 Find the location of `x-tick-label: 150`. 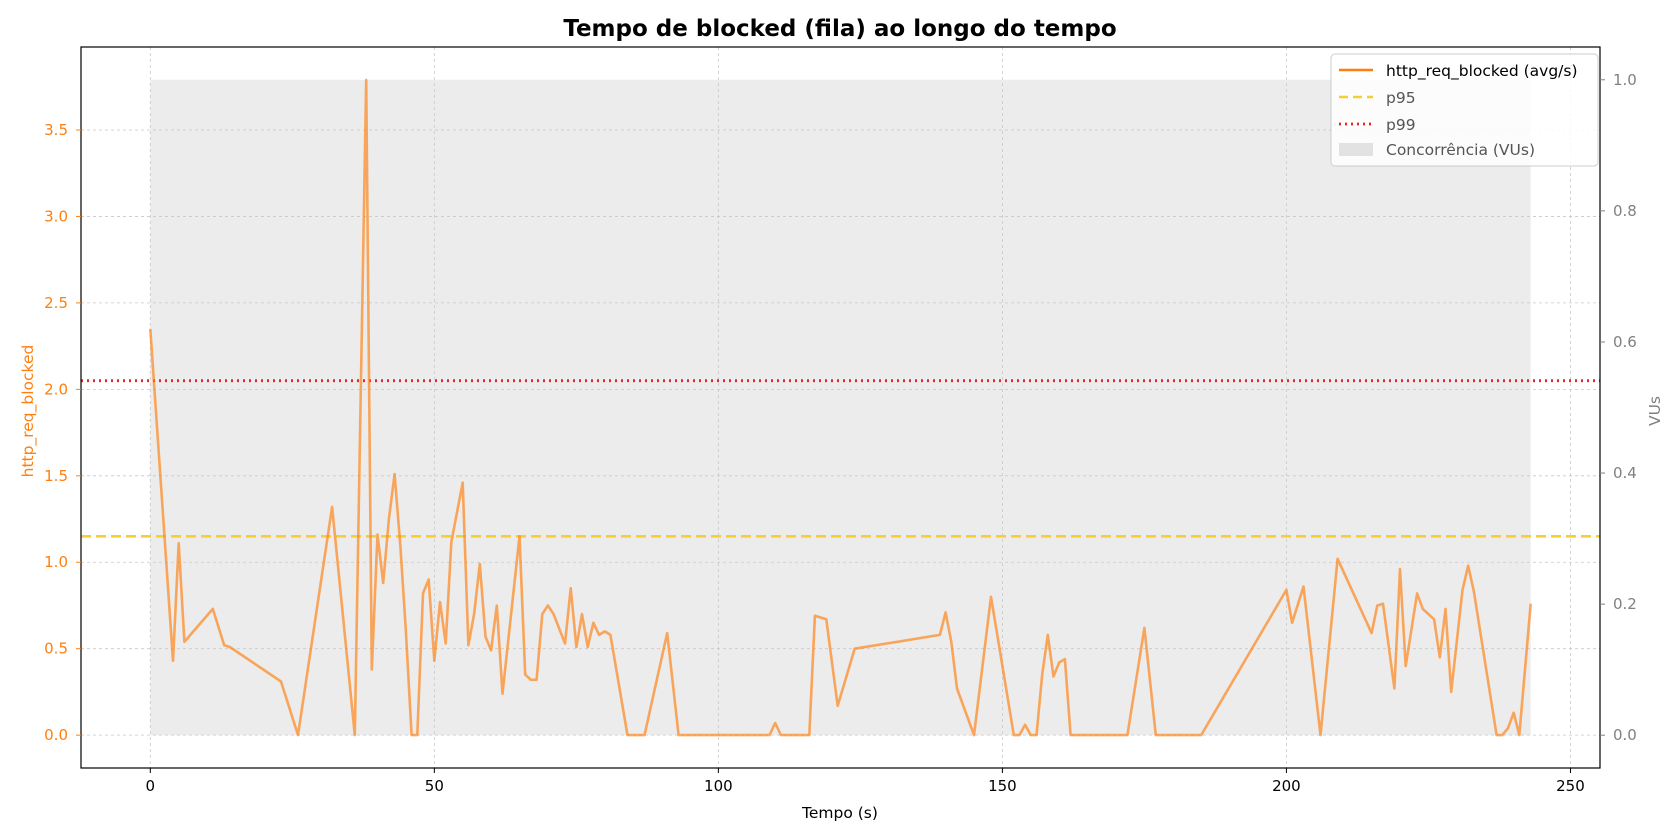

x-tick-label: 150 is located at coordinates (1002, 786).